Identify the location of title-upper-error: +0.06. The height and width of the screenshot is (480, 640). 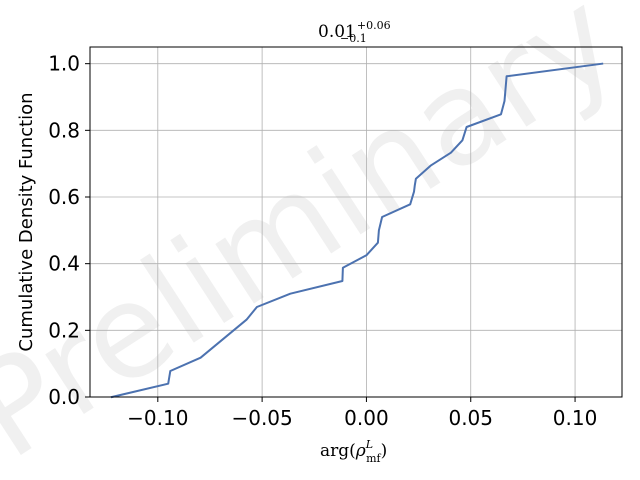
(374, 25).